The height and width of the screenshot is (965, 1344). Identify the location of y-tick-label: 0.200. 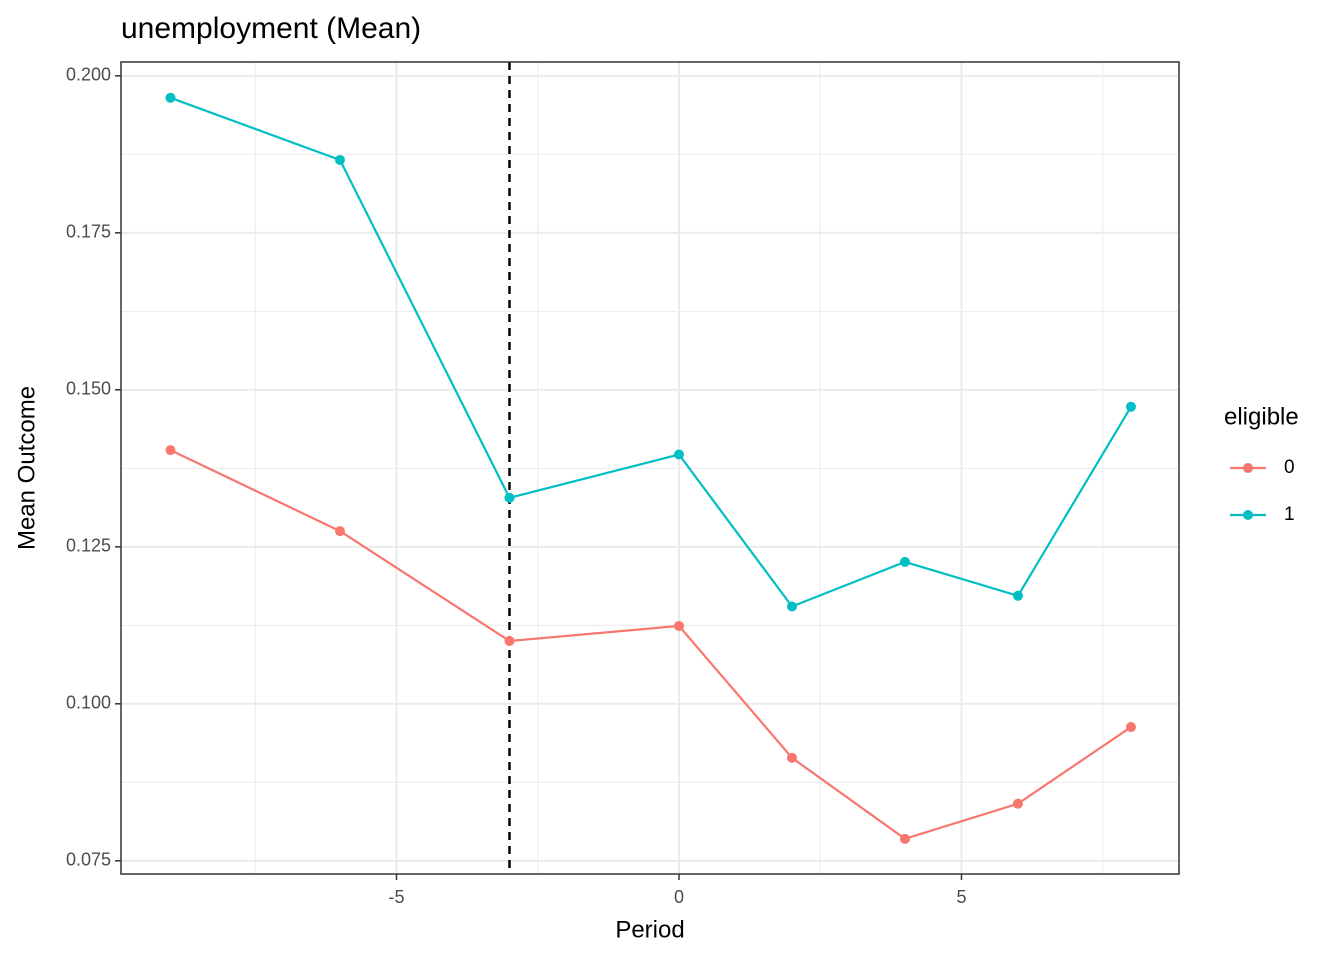
(88, 75).